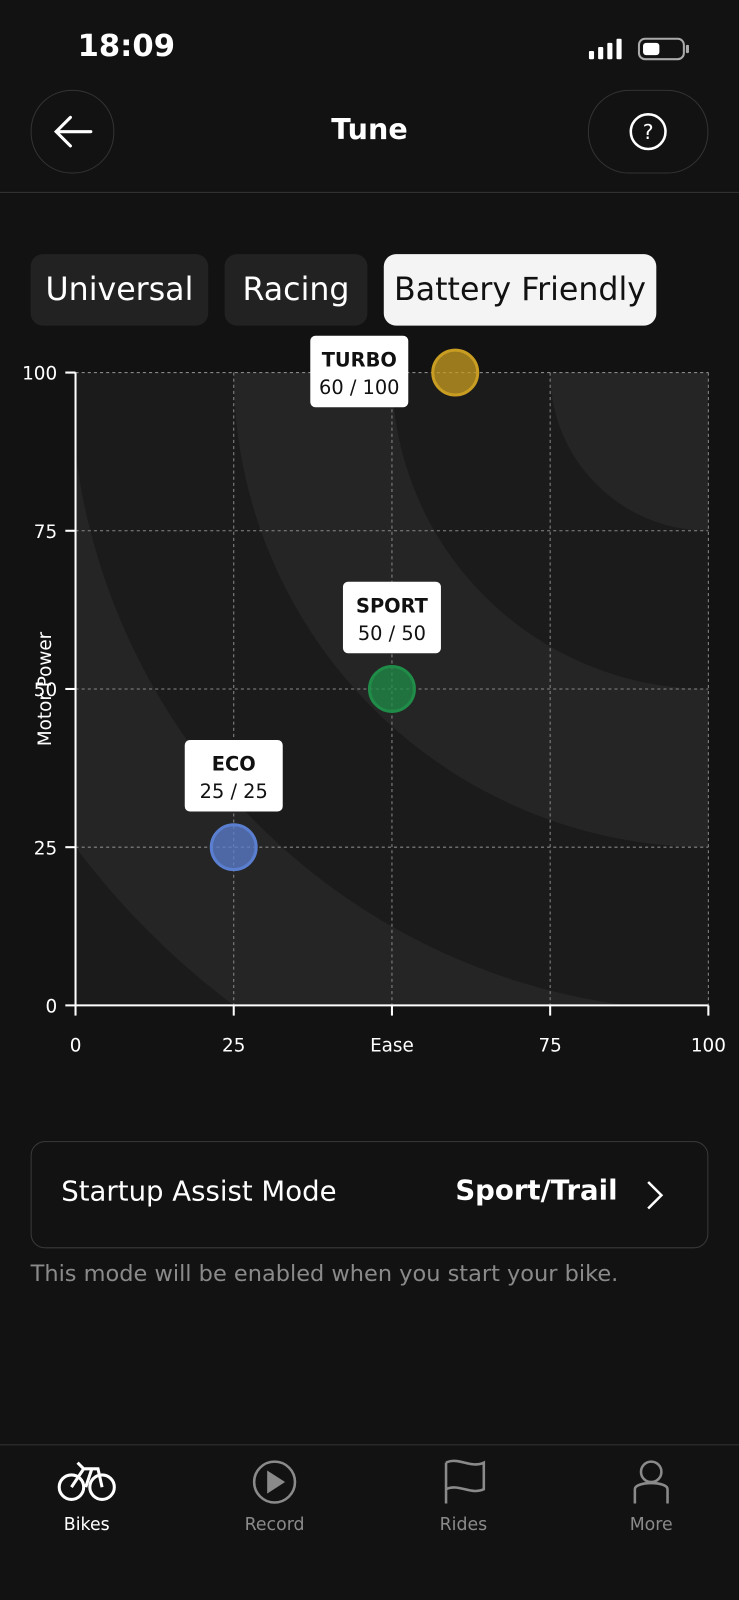 Image resolution: width=739 pixels, height=1600 pixels. Describe the element at coordinates (549, 1045) in the screenshot. I see `x-tick-label: 75` at that location.